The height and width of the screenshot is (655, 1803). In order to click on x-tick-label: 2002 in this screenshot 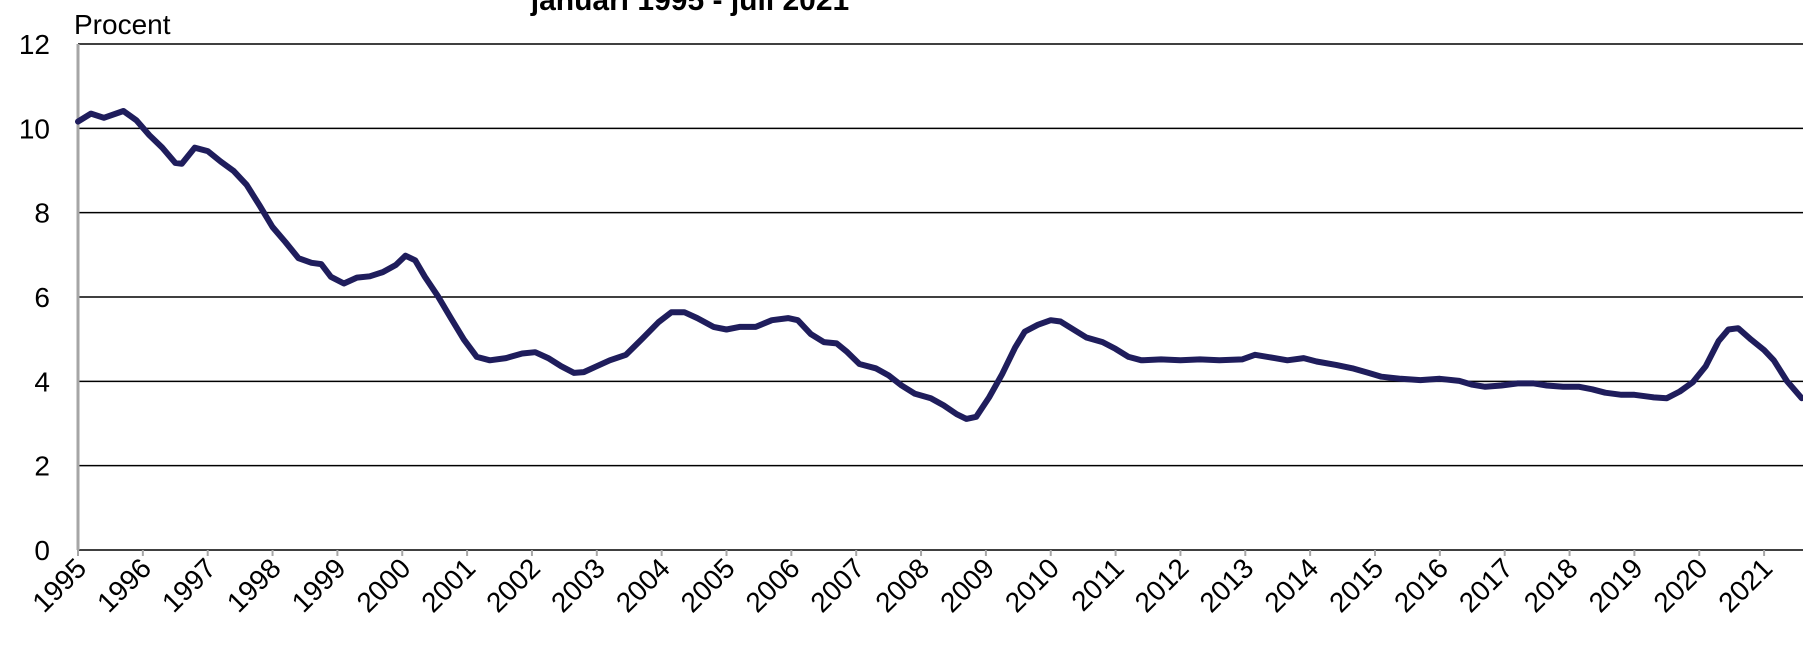, I will do `click(513, 585)`.